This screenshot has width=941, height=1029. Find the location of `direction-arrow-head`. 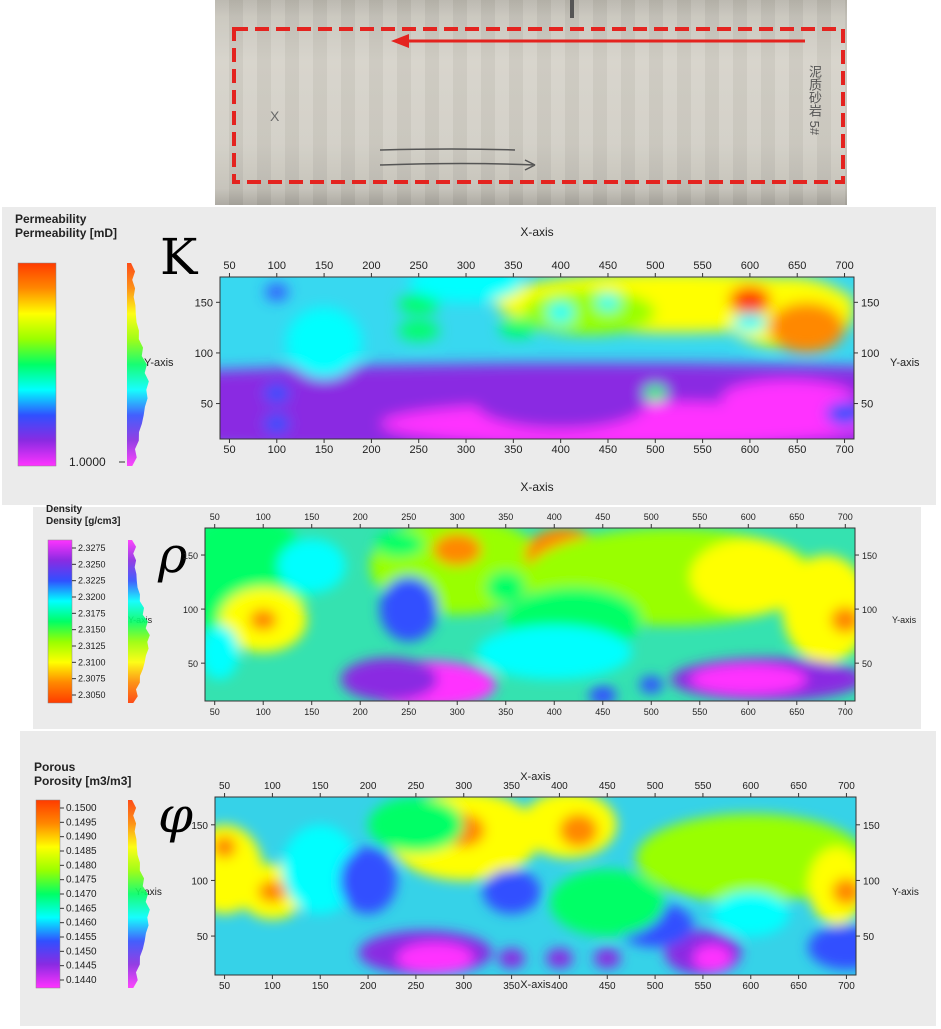

direction-arrow-head is located at coordinates (400, 41).